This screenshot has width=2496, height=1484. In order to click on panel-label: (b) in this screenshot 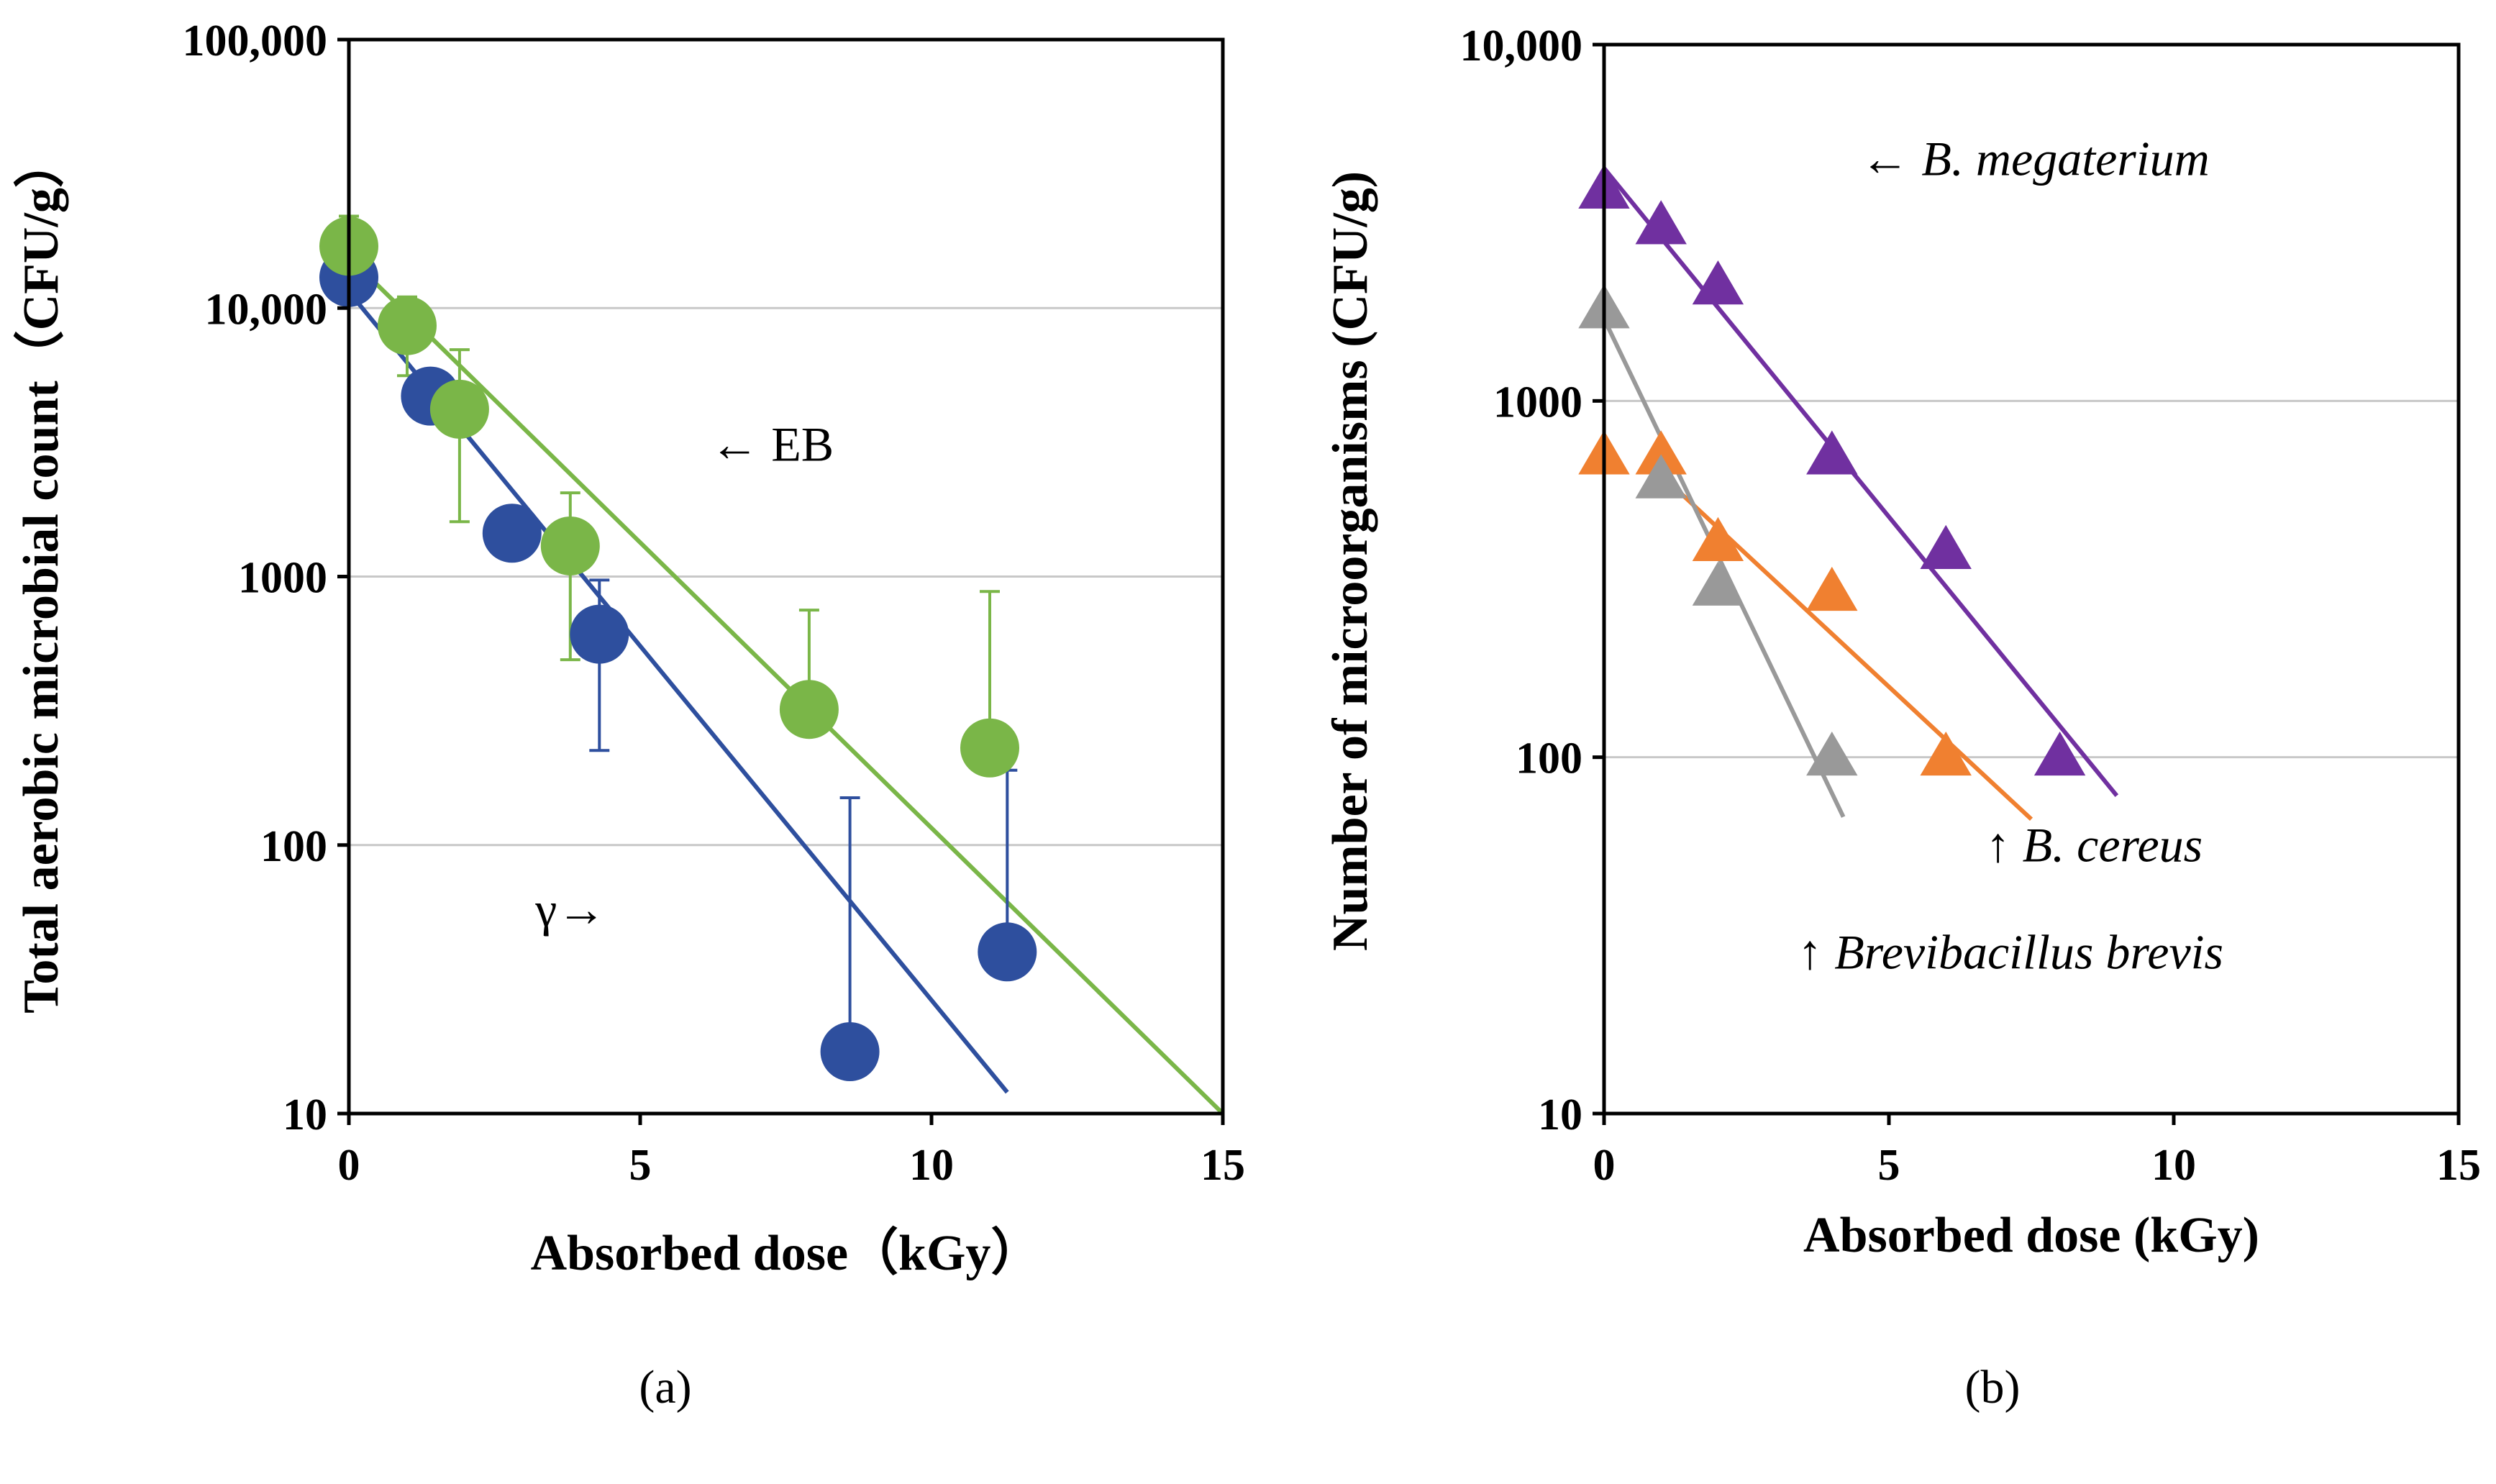, I will do `click(1993, 1387)`.